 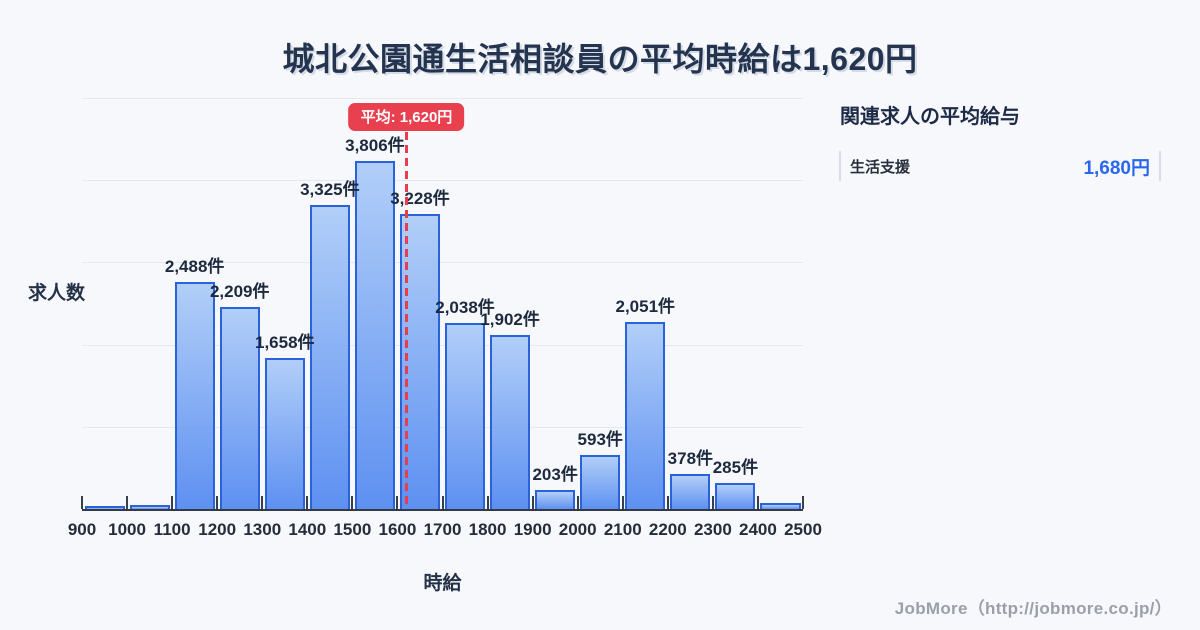 What do you see at coordinates (803, 529) in the screenshot?
I see `x-tick-label: 2500` at bounding box center [803, 529].